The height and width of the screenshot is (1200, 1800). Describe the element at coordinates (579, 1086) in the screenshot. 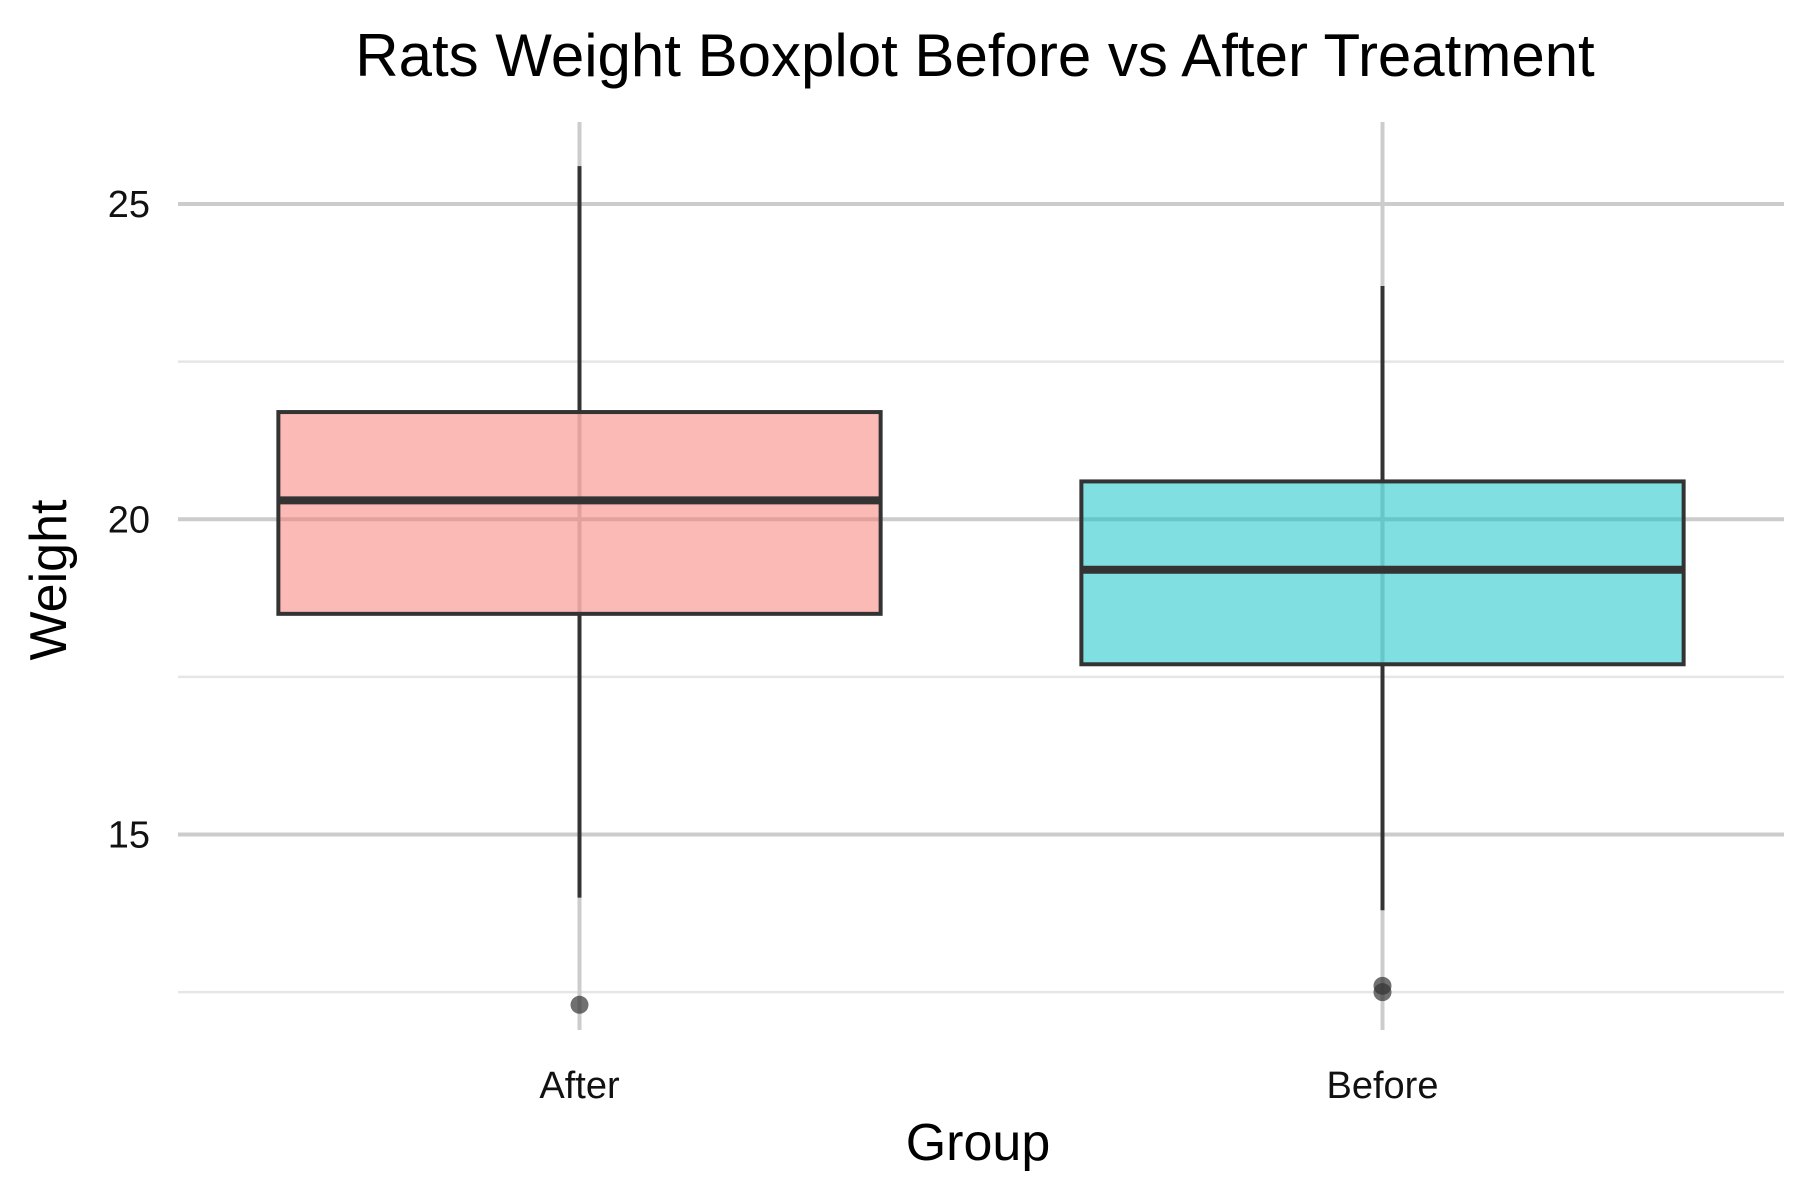

I see `x-tick-label: After` at that location.